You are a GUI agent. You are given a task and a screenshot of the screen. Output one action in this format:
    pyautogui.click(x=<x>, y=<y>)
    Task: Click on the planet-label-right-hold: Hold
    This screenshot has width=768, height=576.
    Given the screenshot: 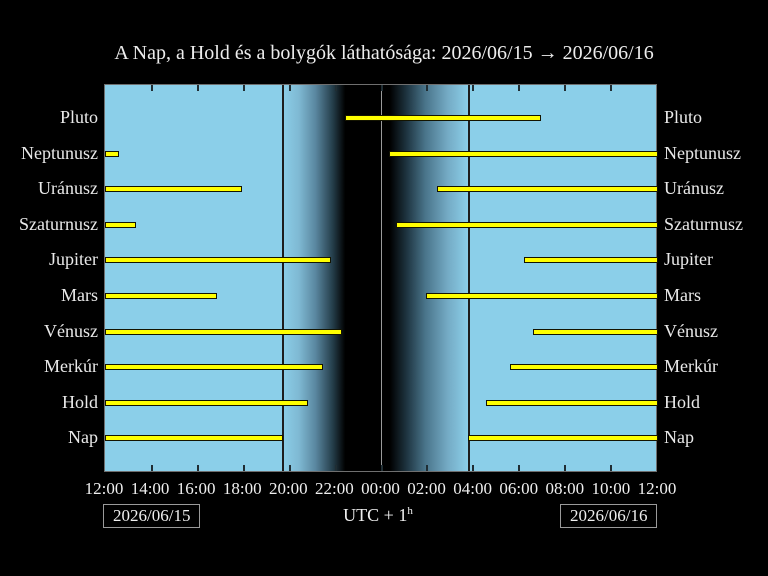 What is the action you would take?
    pyautogui.click(x=682, y=401)
    